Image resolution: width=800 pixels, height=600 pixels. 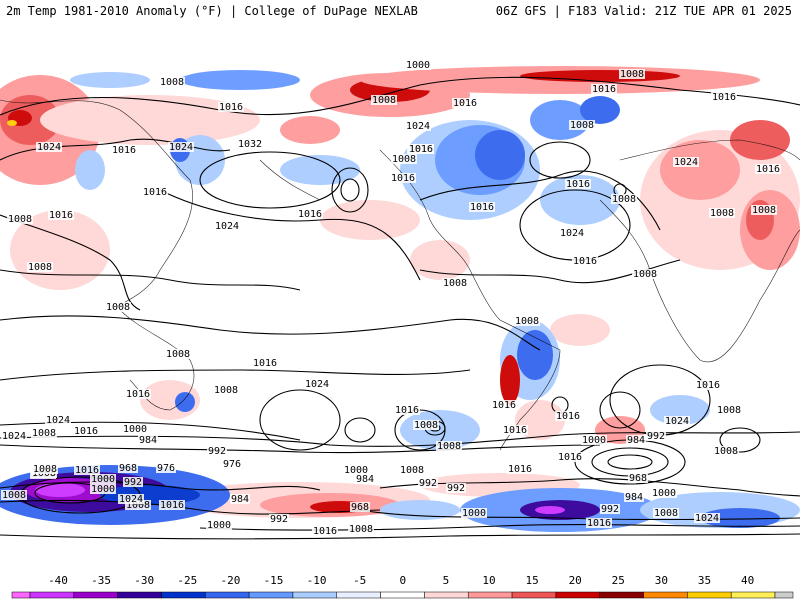 What do you see at coordinates (531, 580) in the screenshot?
I see `colorbar-tick-label: 15` at bounding box center [531, 580].